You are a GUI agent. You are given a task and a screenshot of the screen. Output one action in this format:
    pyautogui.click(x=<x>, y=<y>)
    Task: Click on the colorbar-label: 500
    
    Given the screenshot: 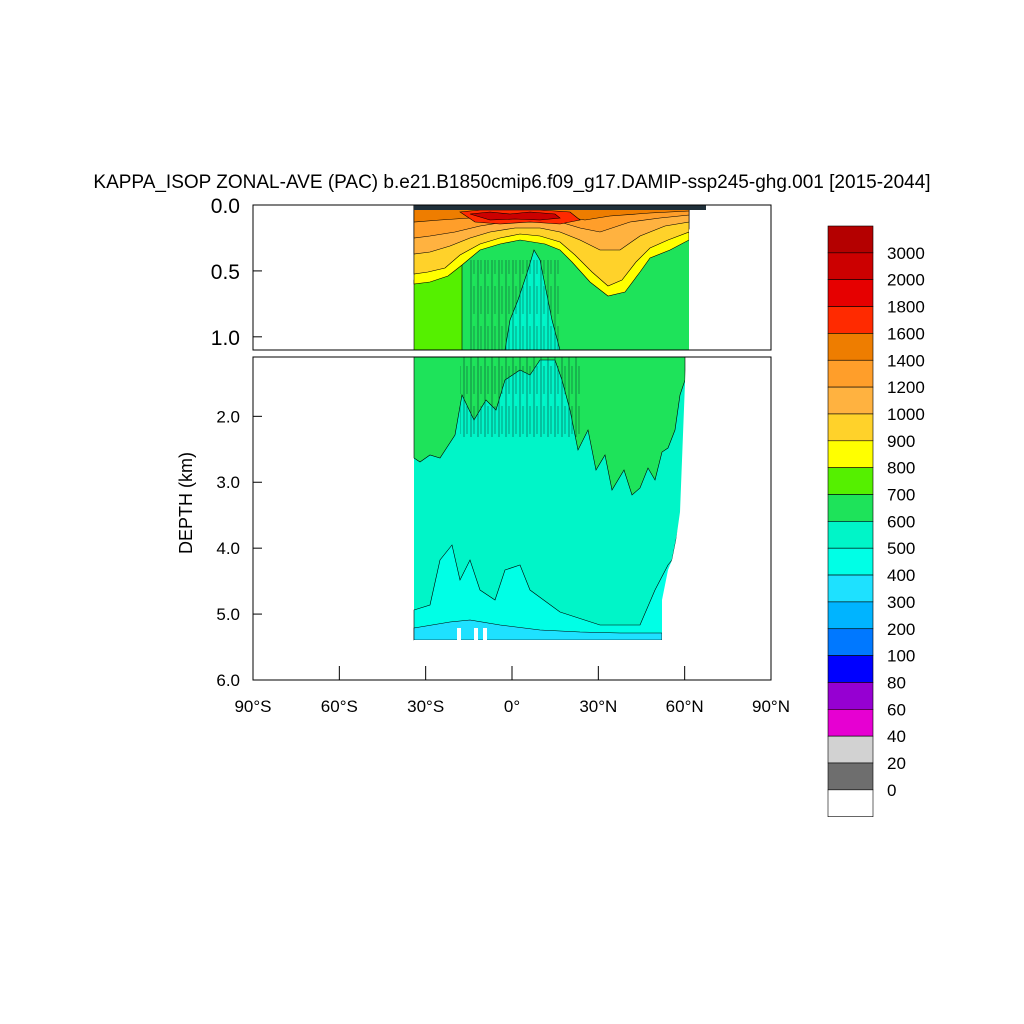 What is the action you would take?
    pyautogui.click(x=901, y=548)
    